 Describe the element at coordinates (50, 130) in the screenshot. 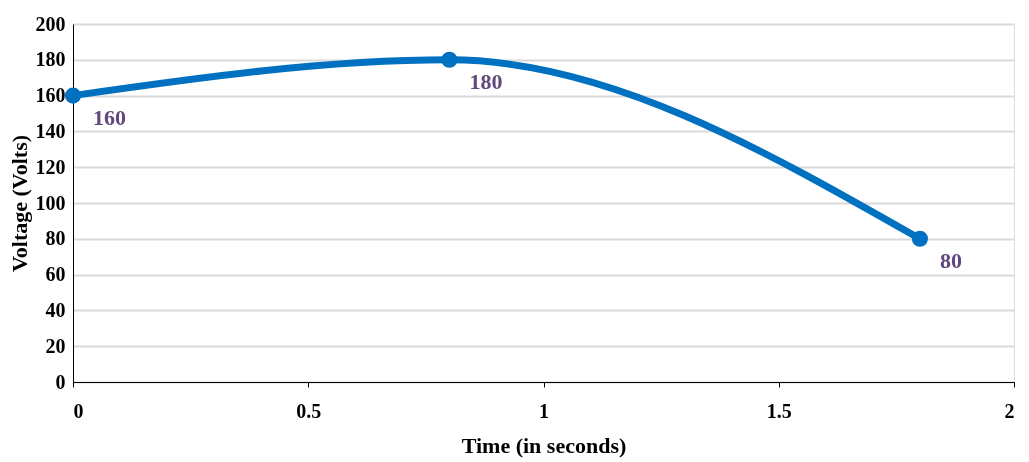

I see `y-tick-label: 140` at that location.